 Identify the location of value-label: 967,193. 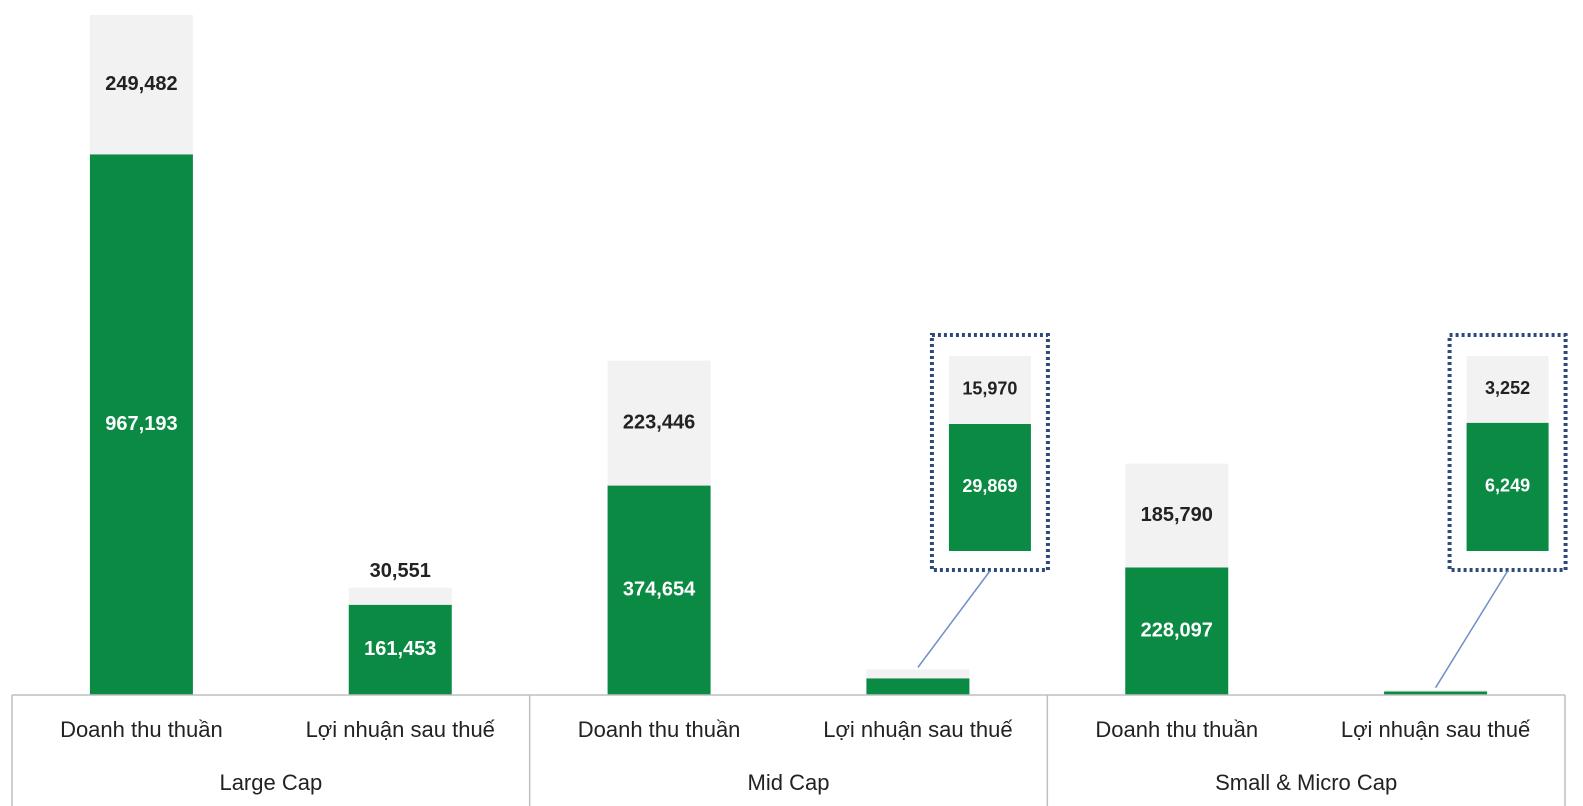
(141, 424).